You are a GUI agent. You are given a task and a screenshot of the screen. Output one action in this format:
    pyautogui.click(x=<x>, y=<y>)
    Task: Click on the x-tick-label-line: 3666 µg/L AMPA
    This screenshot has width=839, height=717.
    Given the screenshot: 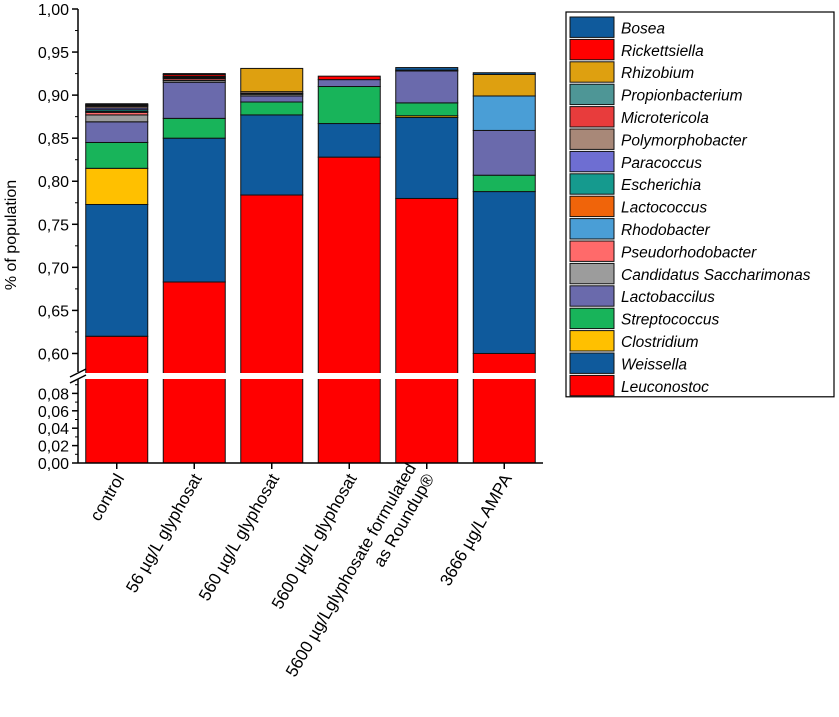 What is the action you would take?
    pyautogui.click(x=476, y=529)
    